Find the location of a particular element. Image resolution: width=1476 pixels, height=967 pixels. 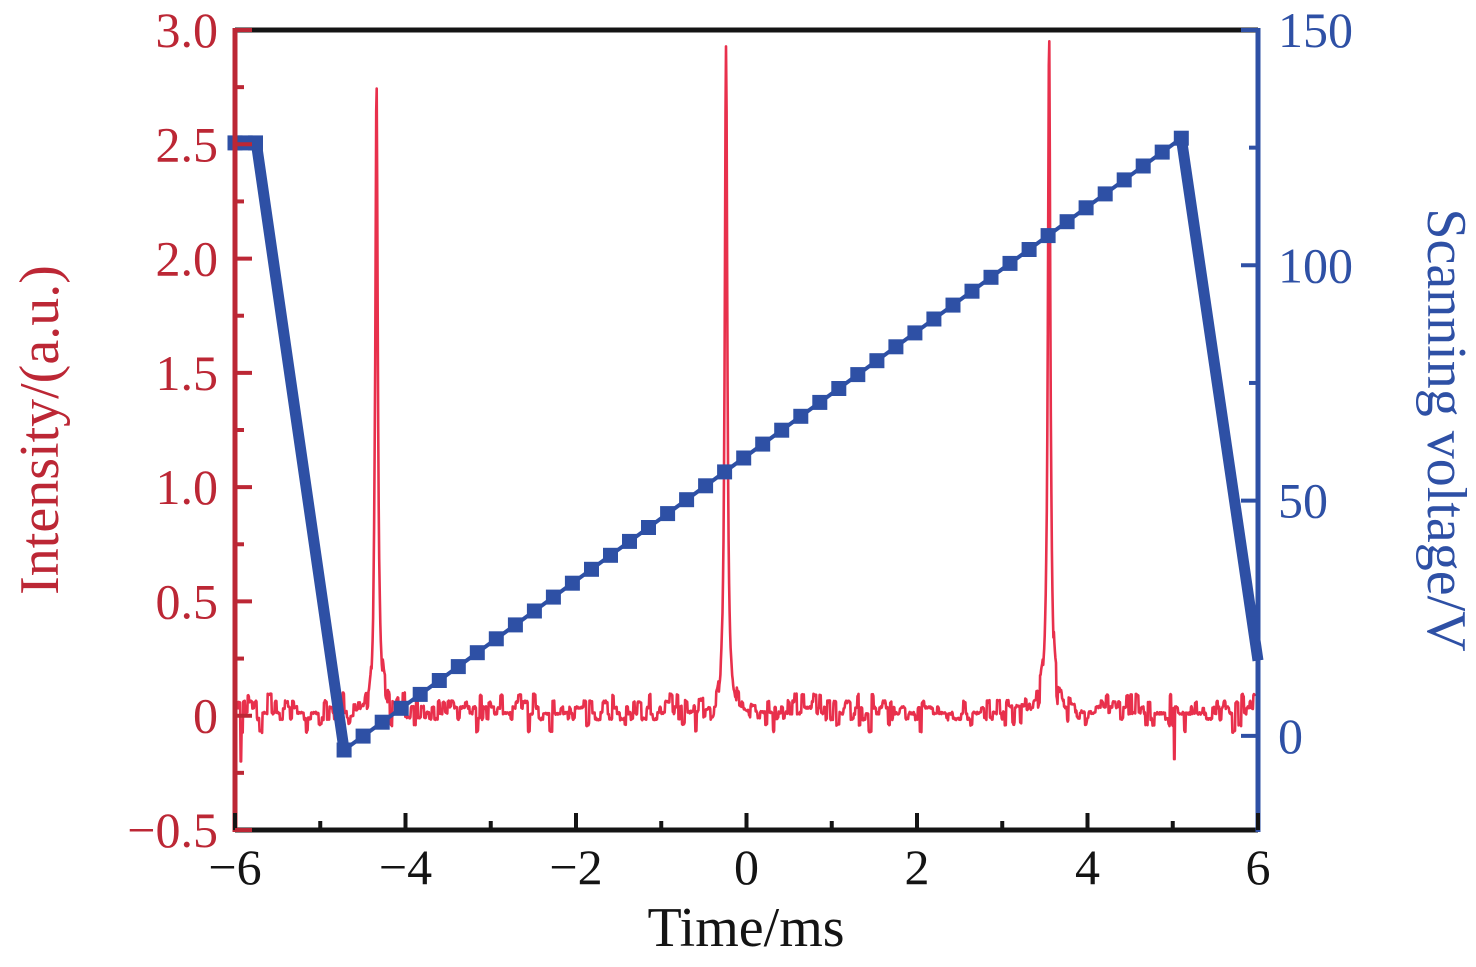

x-axis-title: Time/ms is located at coordinates (745, 928).